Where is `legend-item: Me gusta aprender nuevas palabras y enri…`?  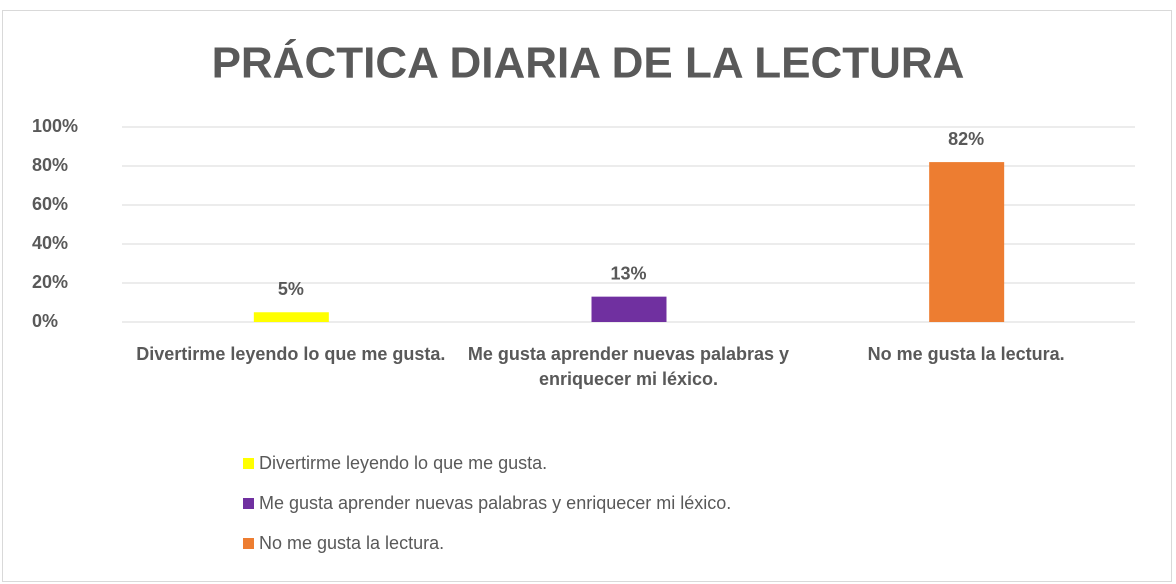
legend-item: Me gusta aprender nuevas palabras y enri… is located at coordinates (487, 503).